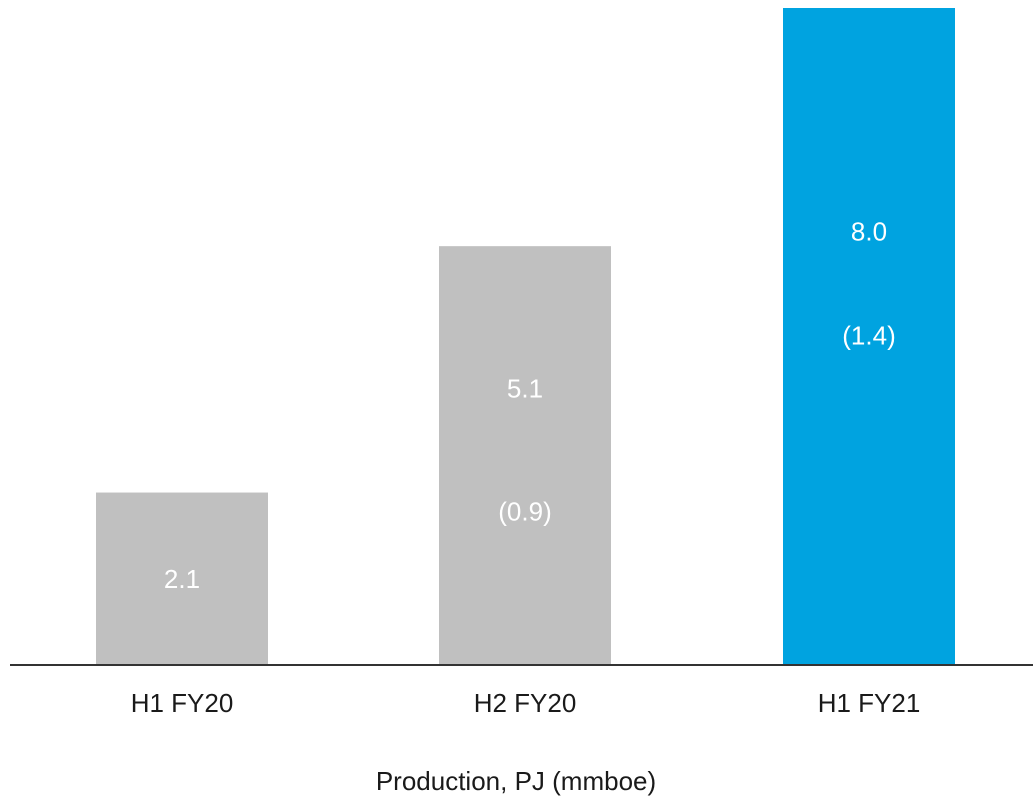 The height and width of the screenshot is (807, 1033). What do you see at coordinates (516, 781) in the screenshot?
I see `x-axis-label: Production, PJ (mmboe)` at bounding box center [516, 781].